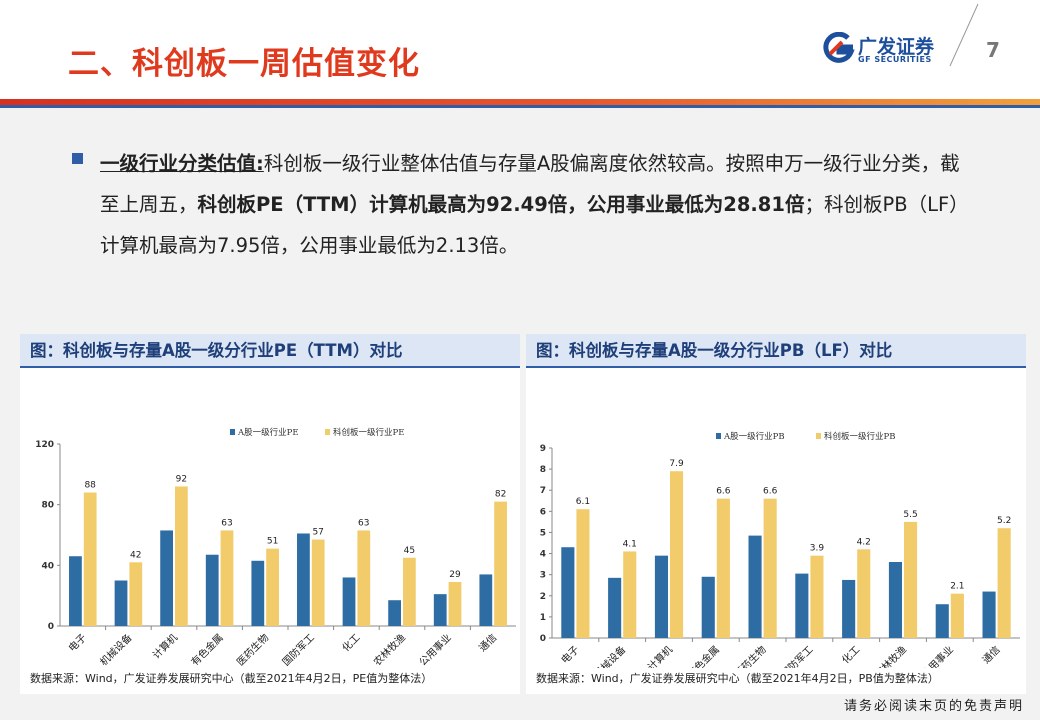  Describe the element at coordinates (252, 649) in the screenshot. I see `pe-category-label: 医药生物` at that location.